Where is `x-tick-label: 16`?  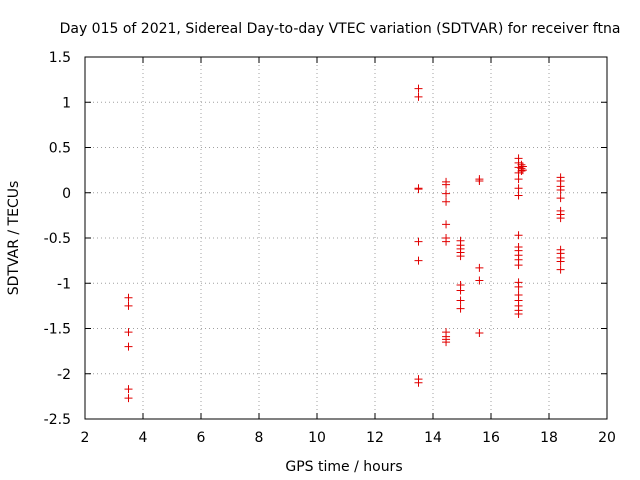
x-tick-label: 16 is located at coordinates (491, 438).